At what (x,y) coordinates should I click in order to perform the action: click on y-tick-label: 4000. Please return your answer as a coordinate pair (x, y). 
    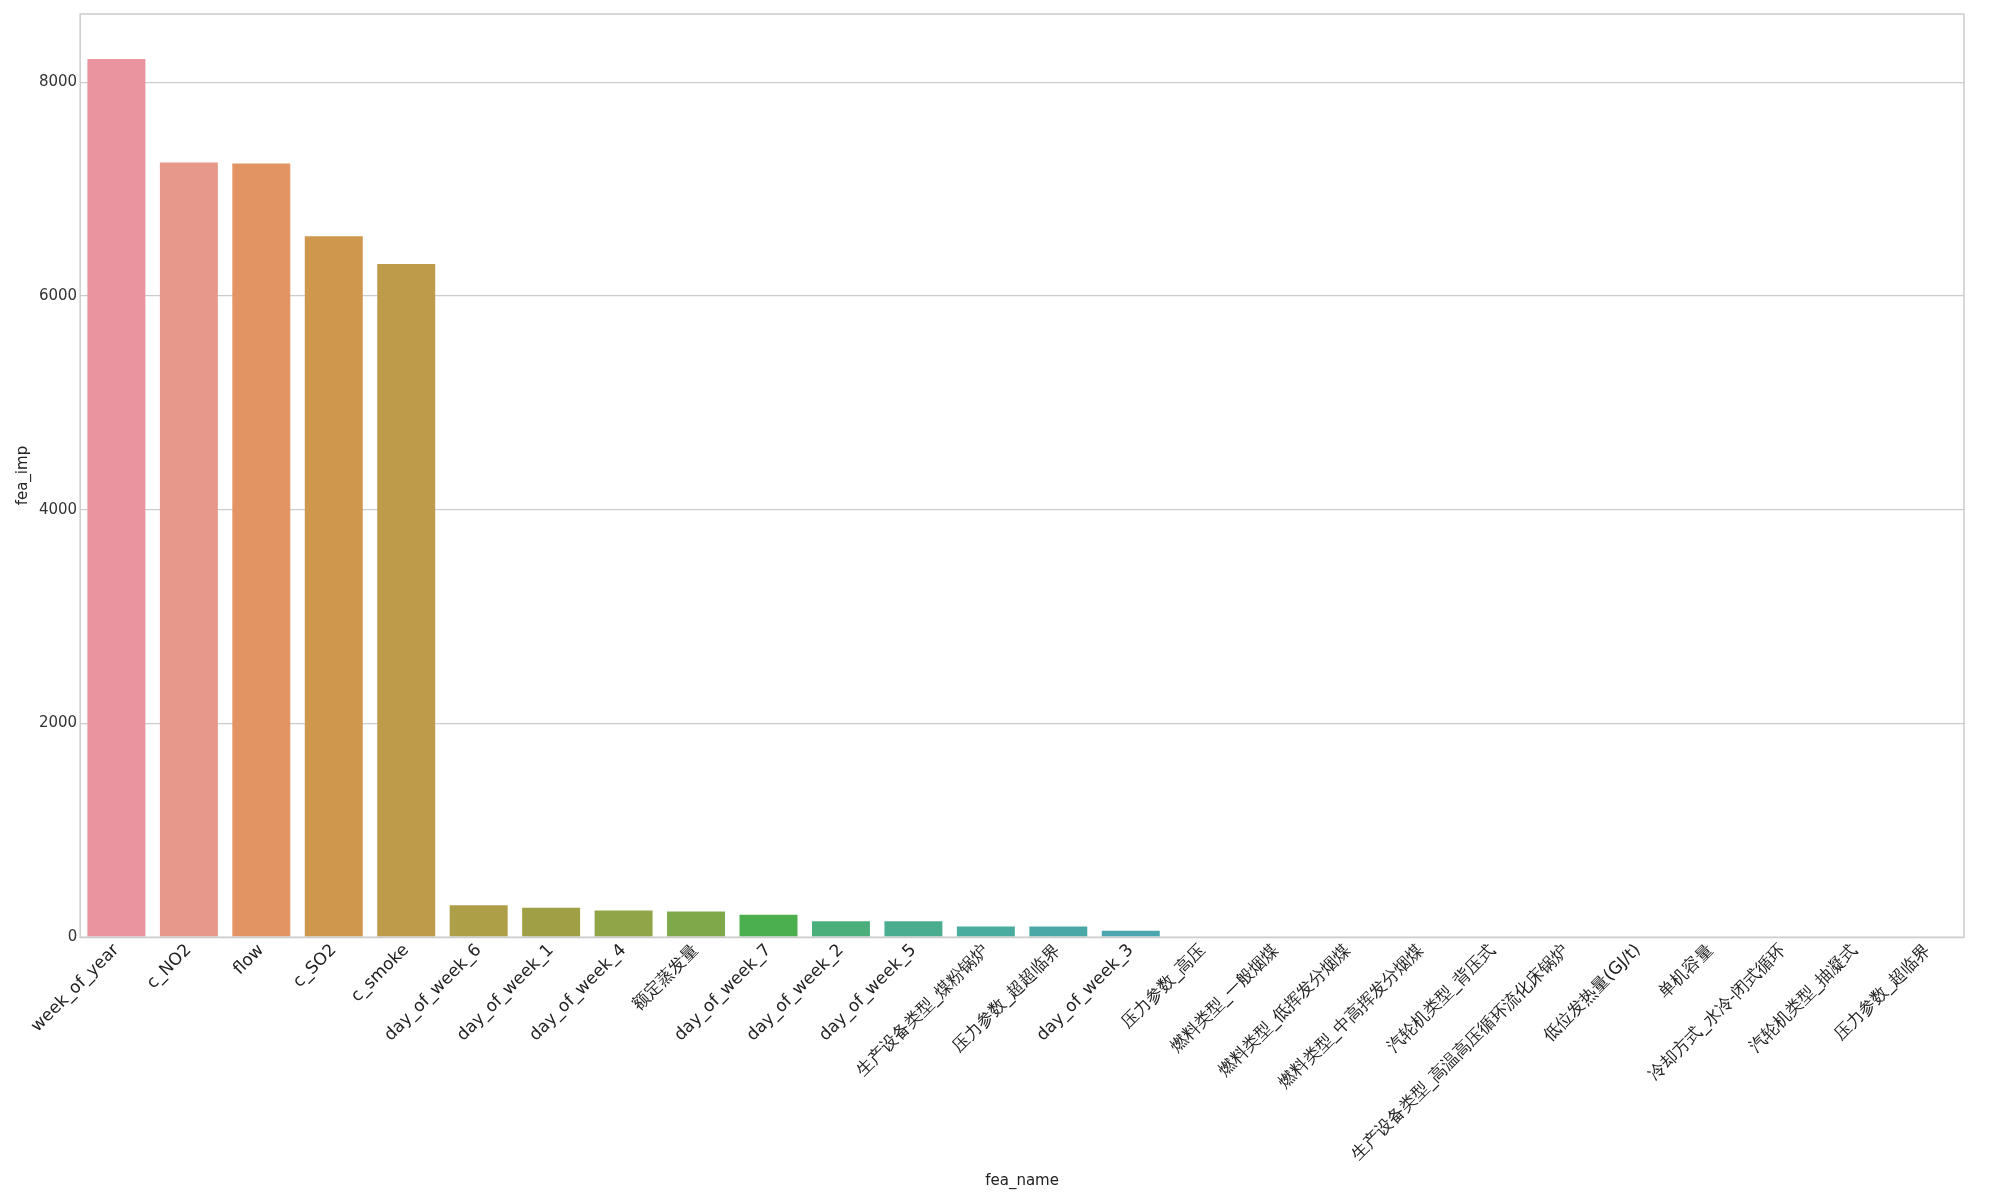
    Looking at the image, I should click on (58, 508).